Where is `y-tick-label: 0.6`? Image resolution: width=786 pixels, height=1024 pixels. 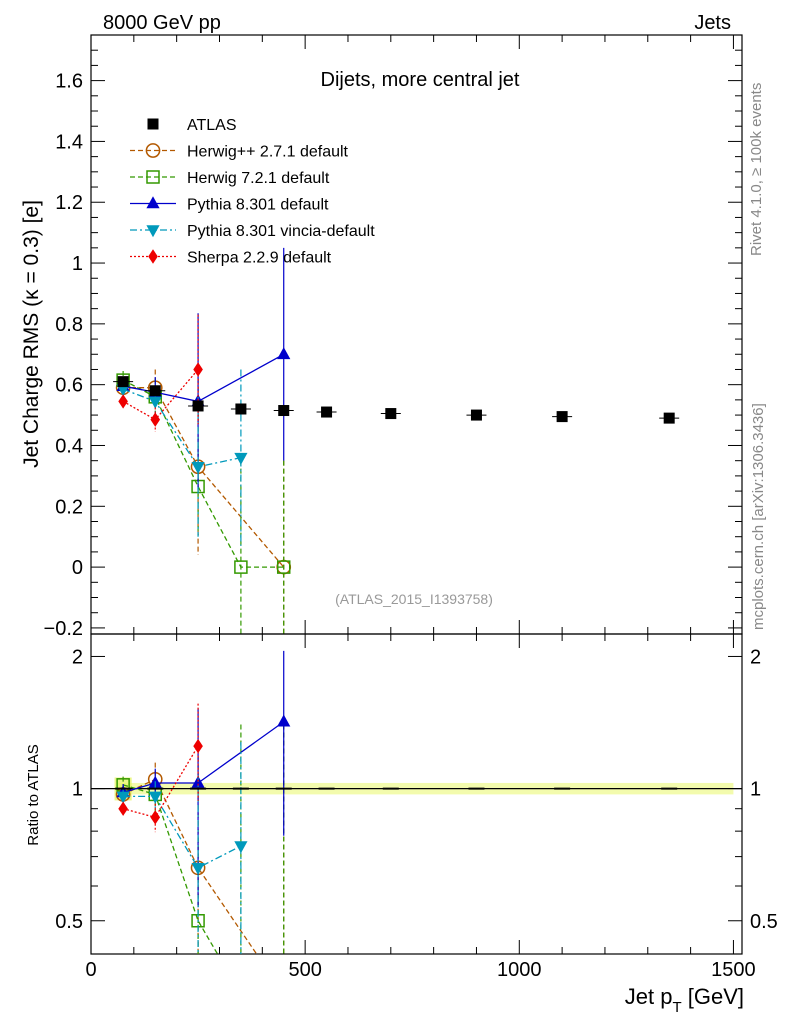 y-tick-label: 0.6 is located at coordinates (69, 386).